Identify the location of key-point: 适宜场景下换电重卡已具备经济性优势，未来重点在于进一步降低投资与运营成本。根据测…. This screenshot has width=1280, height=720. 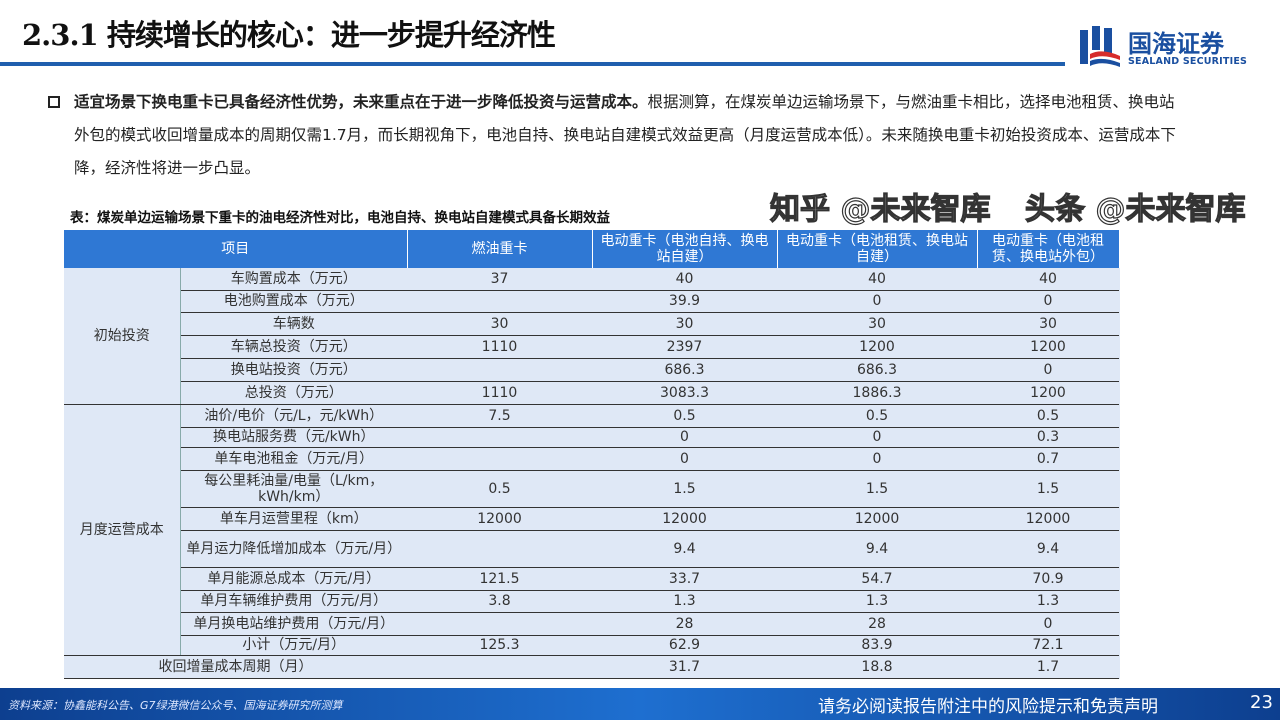
(613, 135).